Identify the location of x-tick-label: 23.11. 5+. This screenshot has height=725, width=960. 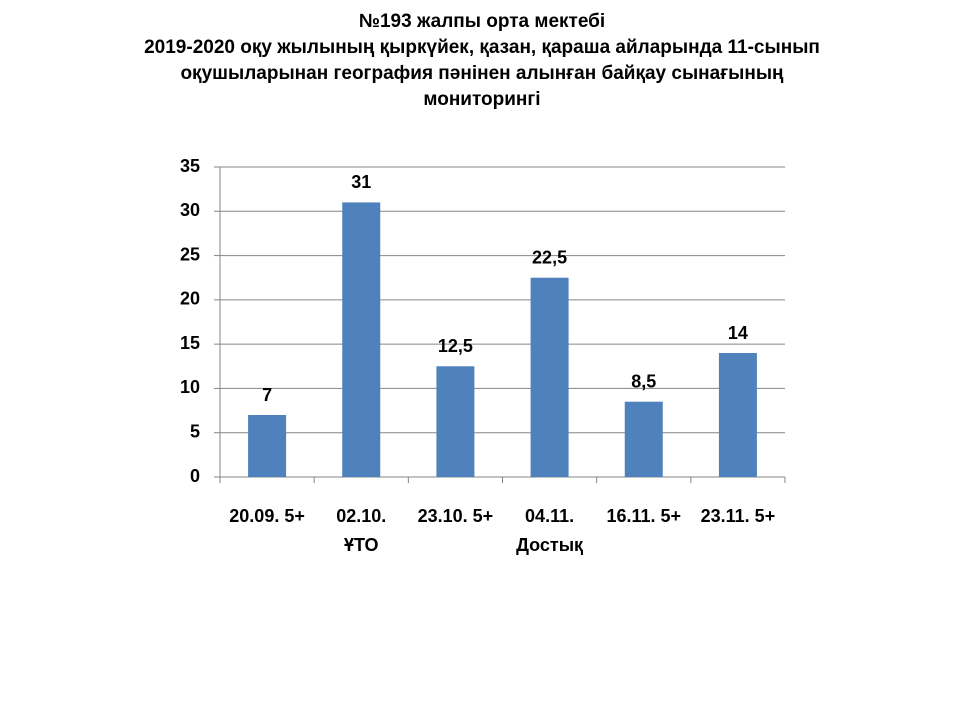
(738, 516).